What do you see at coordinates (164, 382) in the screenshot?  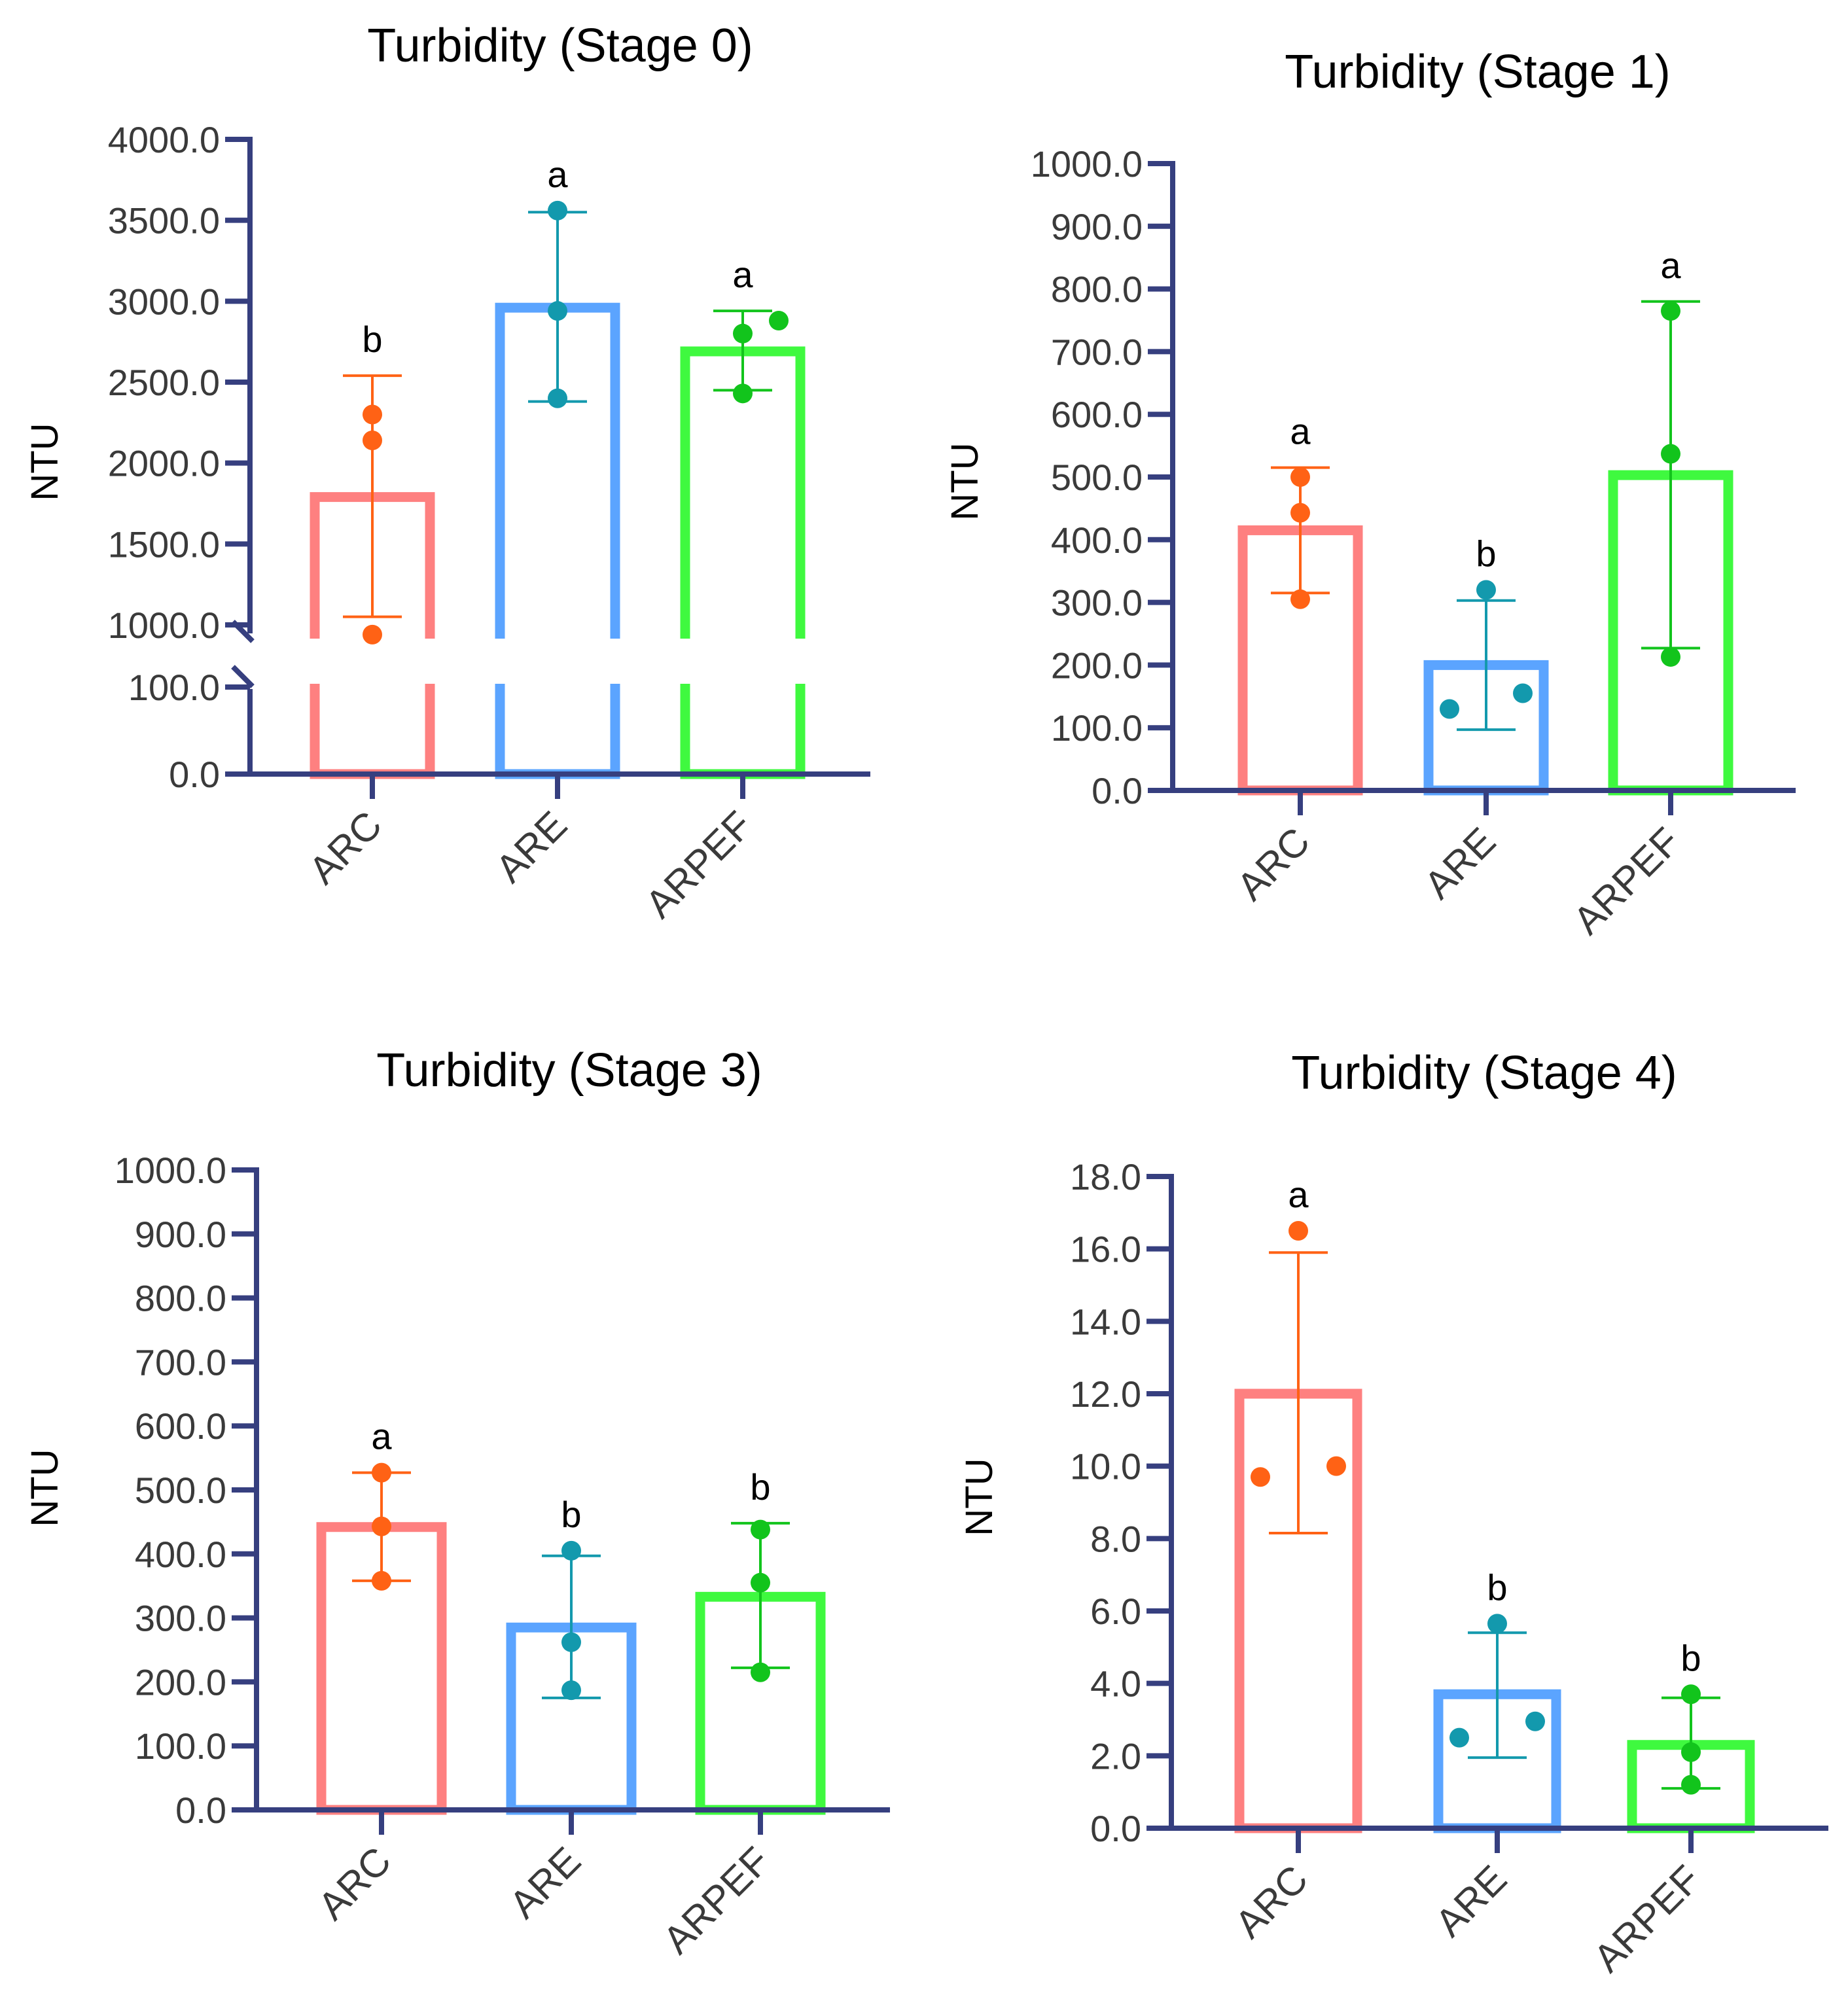 I see `y-tick-label: 2500.0` at bounding box center [164, 382].